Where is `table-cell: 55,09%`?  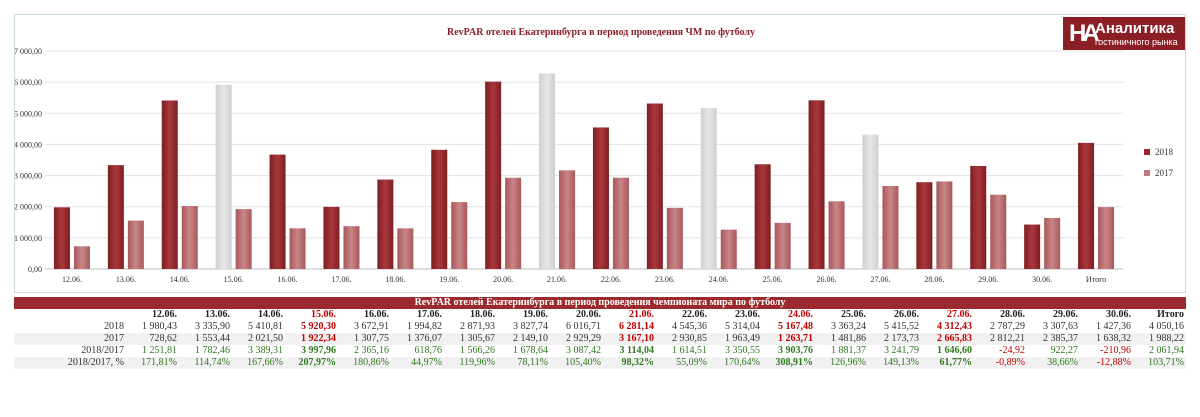
table-cell: 55,09% is located at coordinates (682, 363).